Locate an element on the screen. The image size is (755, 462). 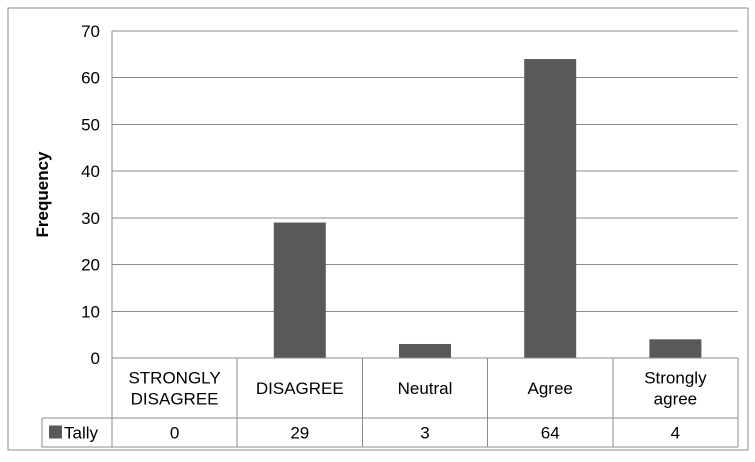
category-label: Strongly is located at coordinates (675, 378).